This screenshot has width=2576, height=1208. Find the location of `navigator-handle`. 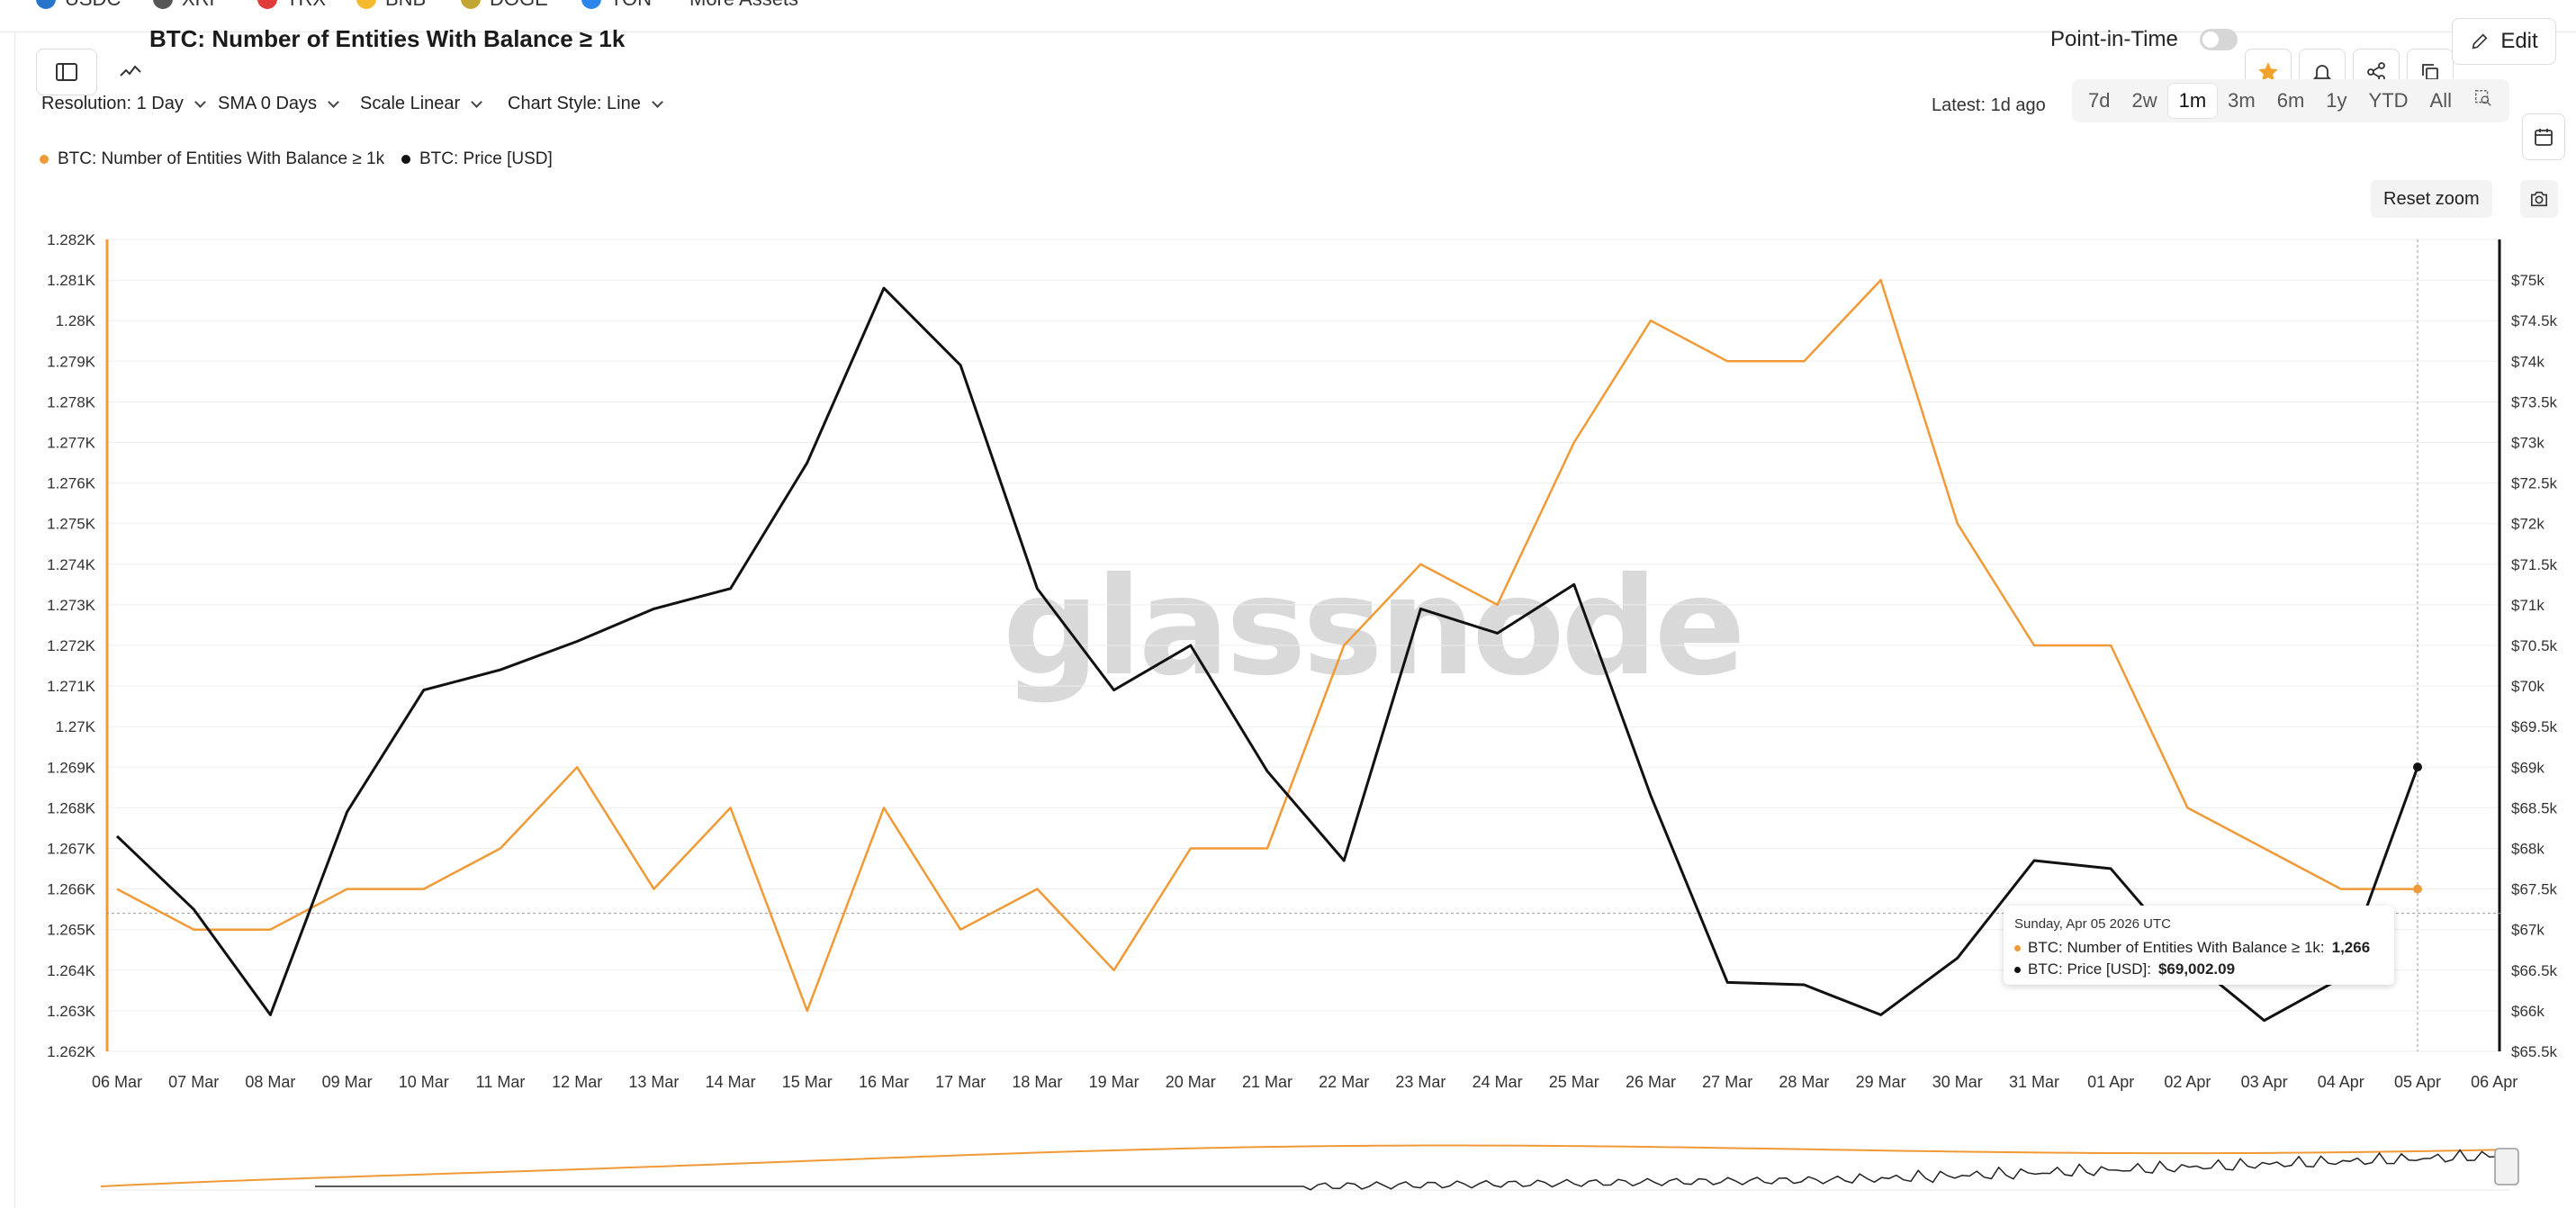

navigator-handle is located at coordinates (2506, 1166).